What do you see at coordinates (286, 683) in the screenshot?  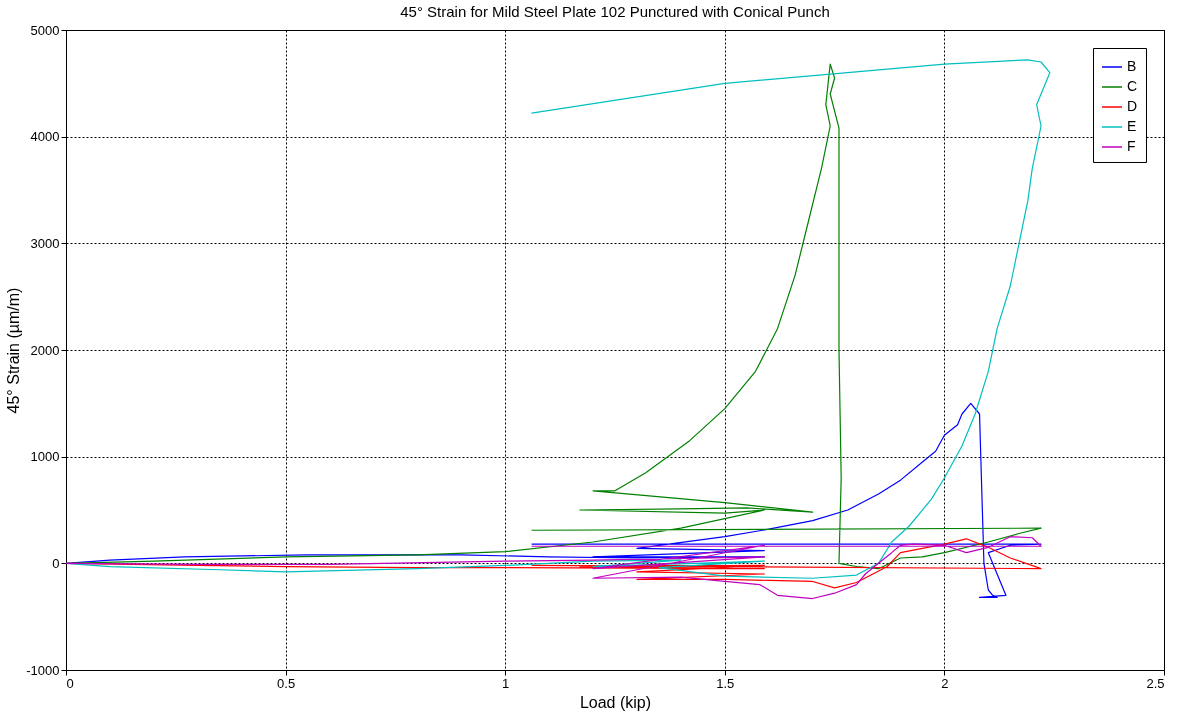 I see `x-tick-label: 0.5` at bounding box center [286, 683].